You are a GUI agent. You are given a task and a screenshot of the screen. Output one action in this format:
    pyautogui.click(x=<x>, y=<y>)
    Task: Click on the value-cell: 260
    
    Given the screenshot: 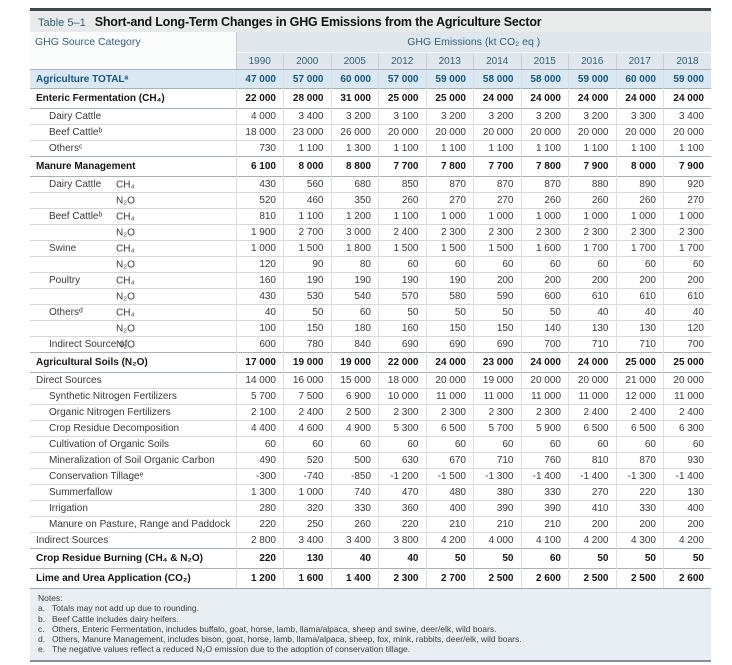 What is the action you would take?
    pyautogui.click(x=544, y=200)
    